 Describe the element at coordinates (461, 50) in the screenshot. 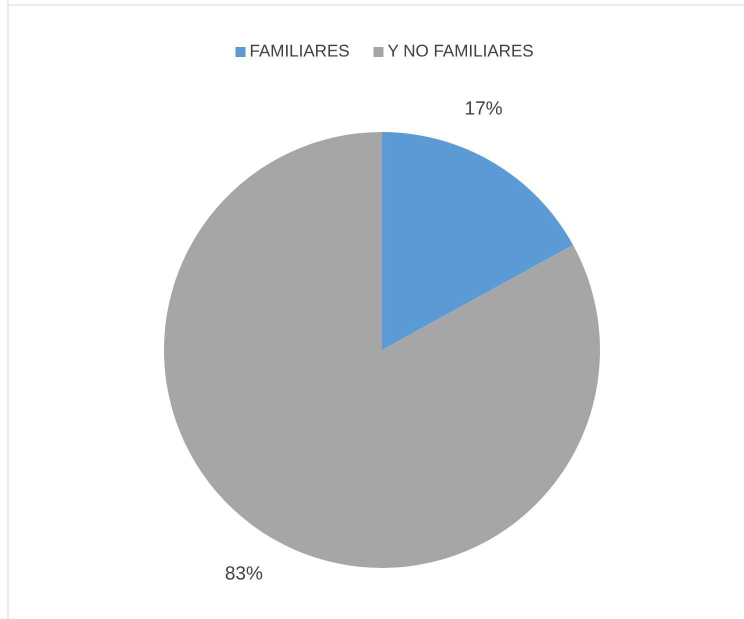

I see `legend-label: Y NO FAMILIARES` at that location.